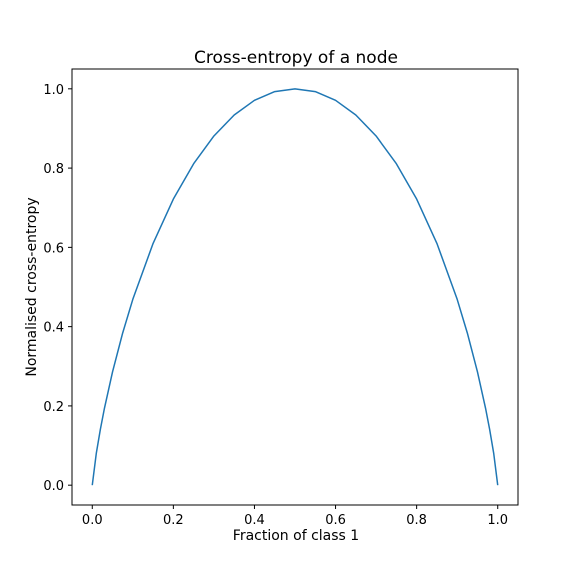 The width and height of the screenshot is (576, 576). Describe the element at coordinates (53, 90) in the screenshot. I see `y-tick-label: 1.0` at that location.